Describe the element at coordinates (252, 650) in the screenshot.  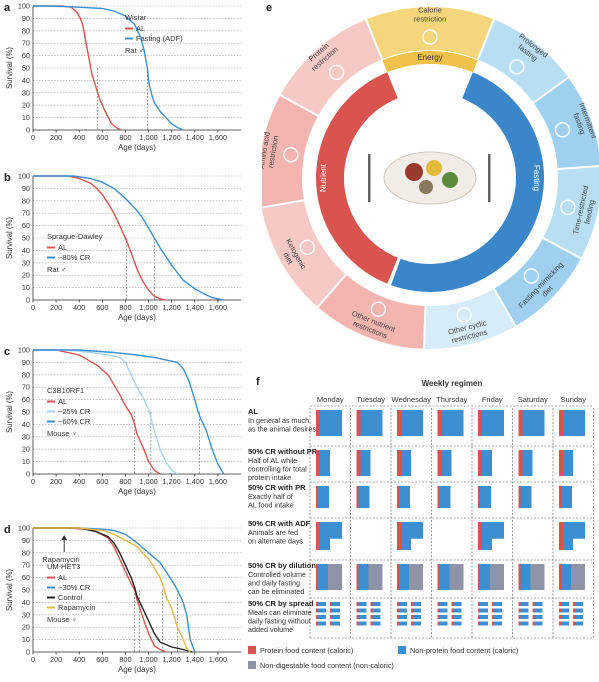
I see `legend-swatch-protein` at that location.